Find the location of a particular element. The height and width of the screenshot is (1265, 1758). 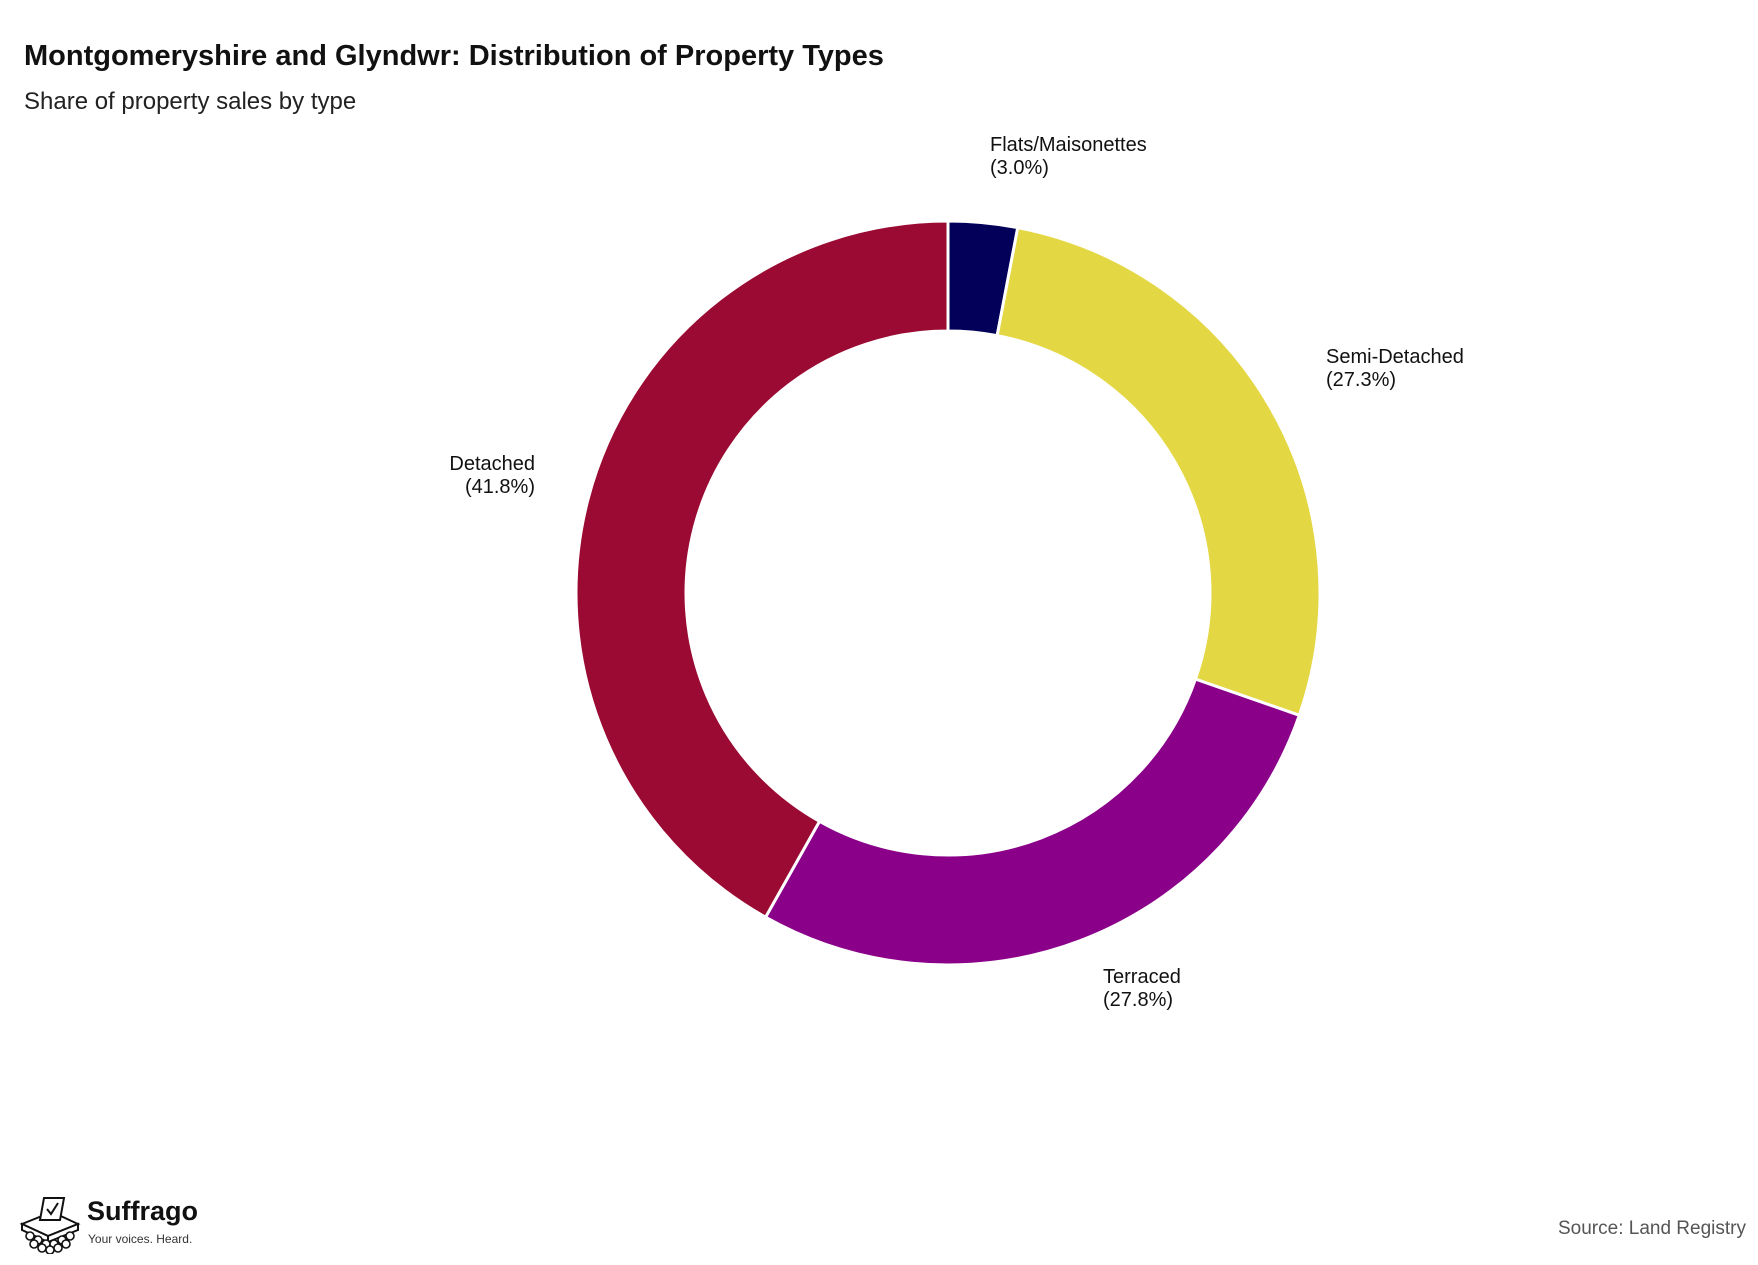

slice-label-name: Semi-Detached is located at coordinates (1395, 357).